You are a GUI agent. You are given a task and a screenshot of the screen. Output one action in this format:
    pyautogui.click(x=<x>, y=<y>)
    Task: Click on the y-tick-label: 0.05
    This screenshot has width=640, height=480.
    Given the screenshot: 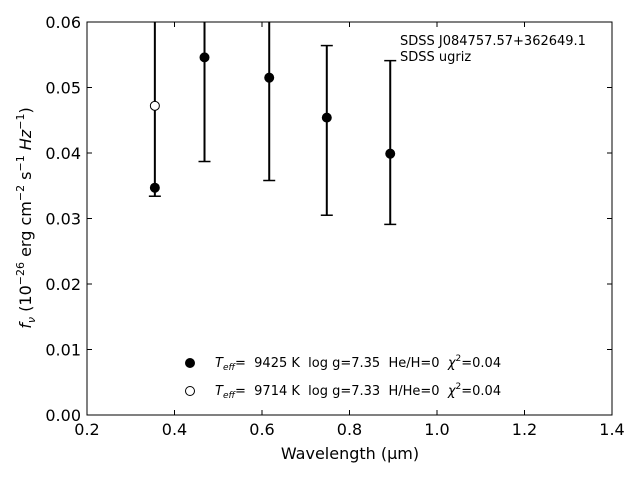 What is the action you would take?
    pyautogui.click(x=63, y=88)
    